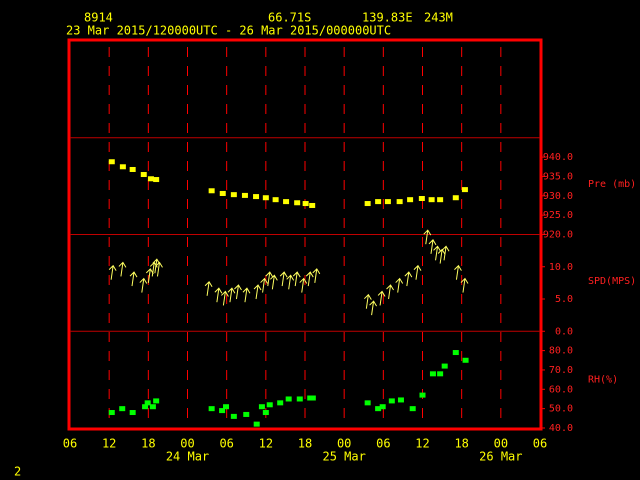  Describe the element at coordinates (187, 457) in the screenshot. I see `date-label: 24 Mar` at that location.